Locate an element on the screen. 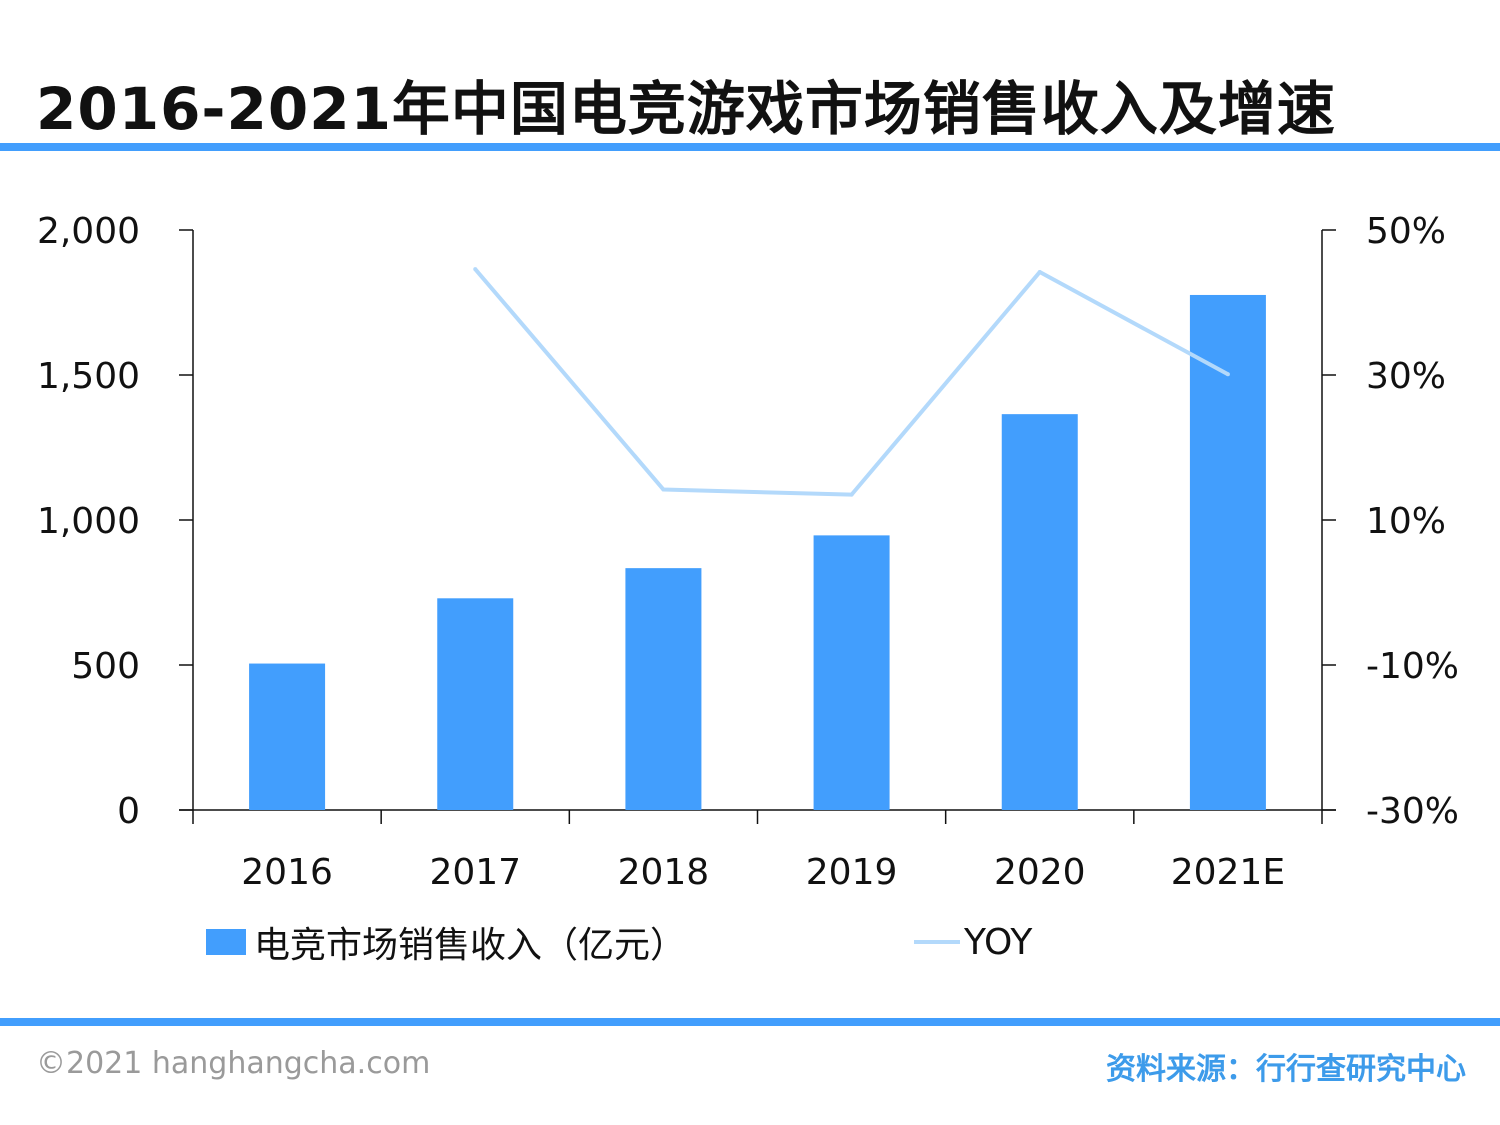 This screenshot has width=1500, height=1125. y-left-tick-label: 2,000 is located at coordinates (88, 231).